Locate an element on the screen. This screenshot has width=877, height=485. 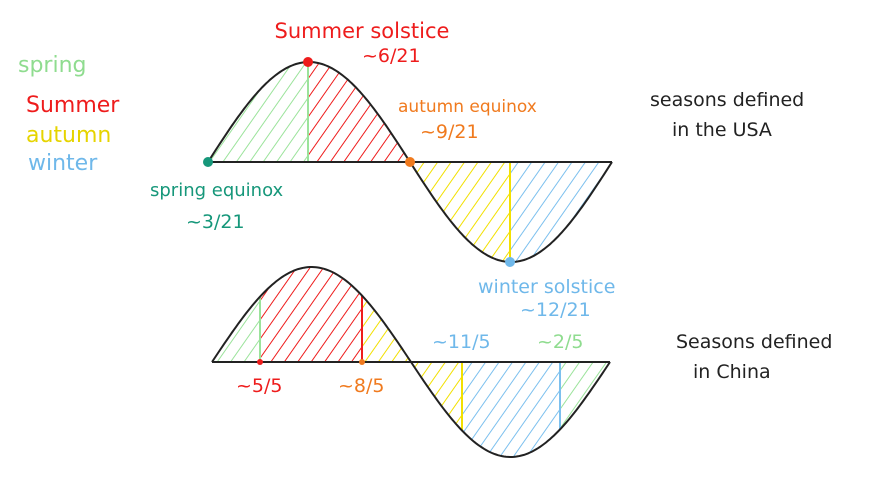
china-caption: in China is located at coordinates (732, 372).